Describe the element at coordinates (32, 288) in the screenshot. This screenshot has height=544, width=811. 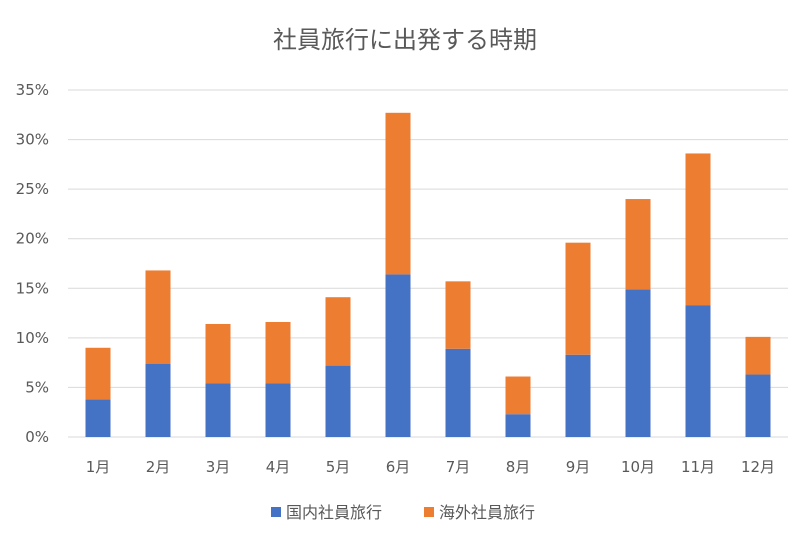
I see `y-tick-label: 15%` at that location.